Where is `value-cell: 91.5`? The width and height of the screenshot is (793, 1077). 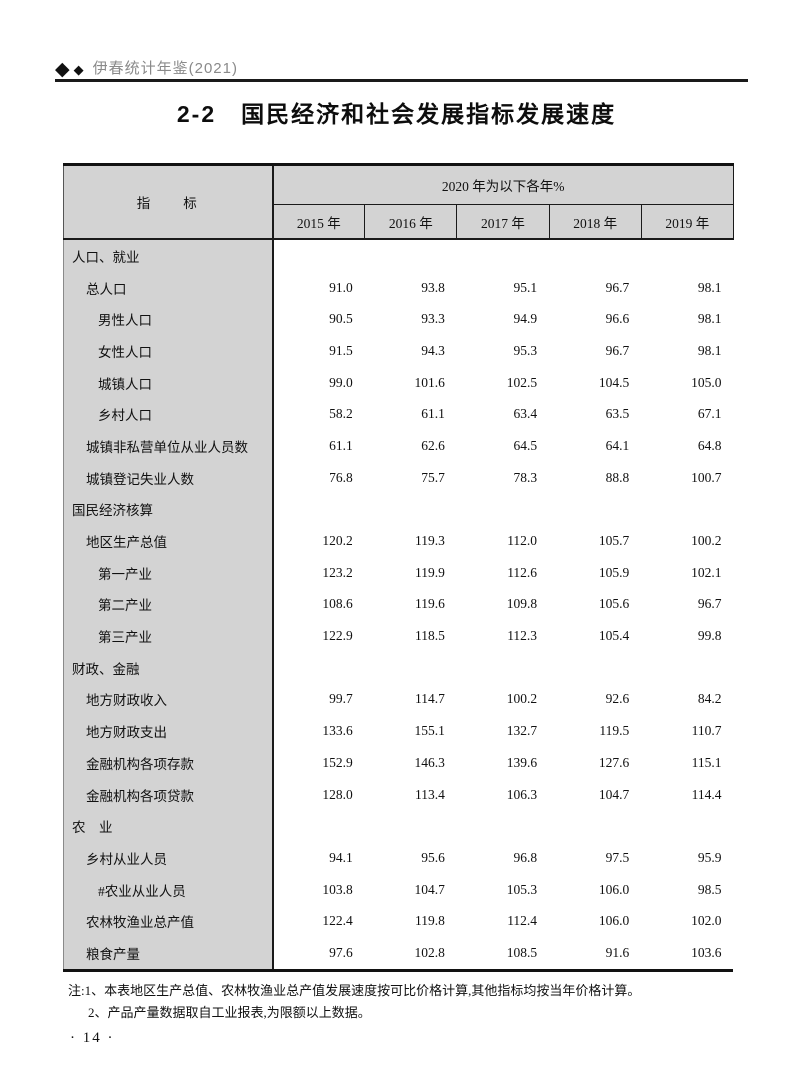 value-cell: 91.5 is located at coordinates (341, 350).